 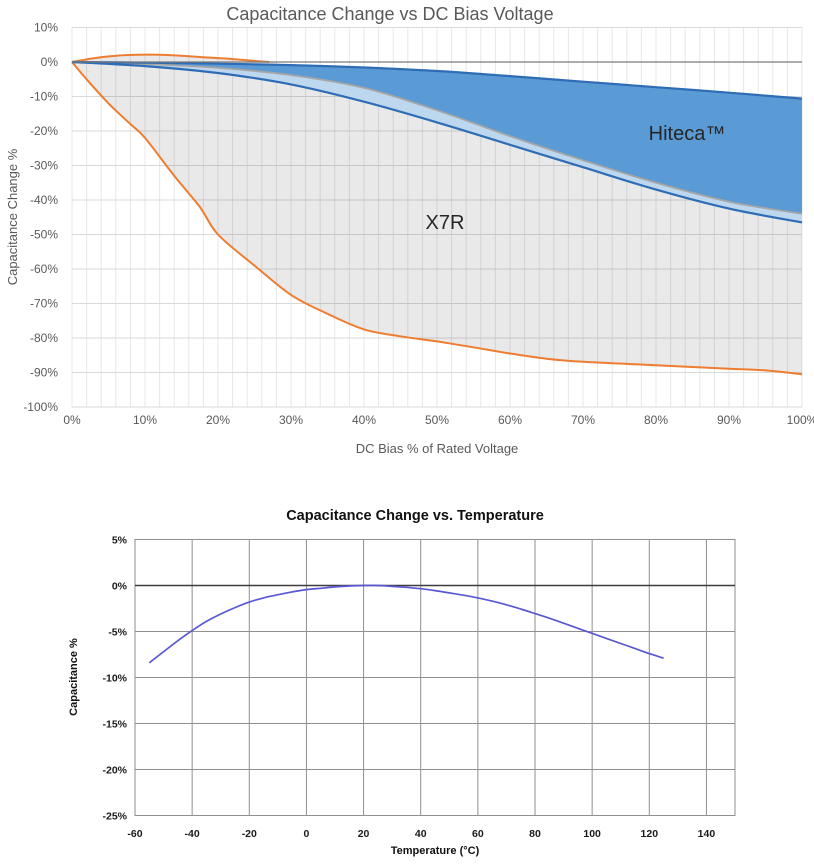 What do you see at coordinates (44, 338) in the screenshot?
I see `y-tick-label: -80%` at bounding box center [44, 338].